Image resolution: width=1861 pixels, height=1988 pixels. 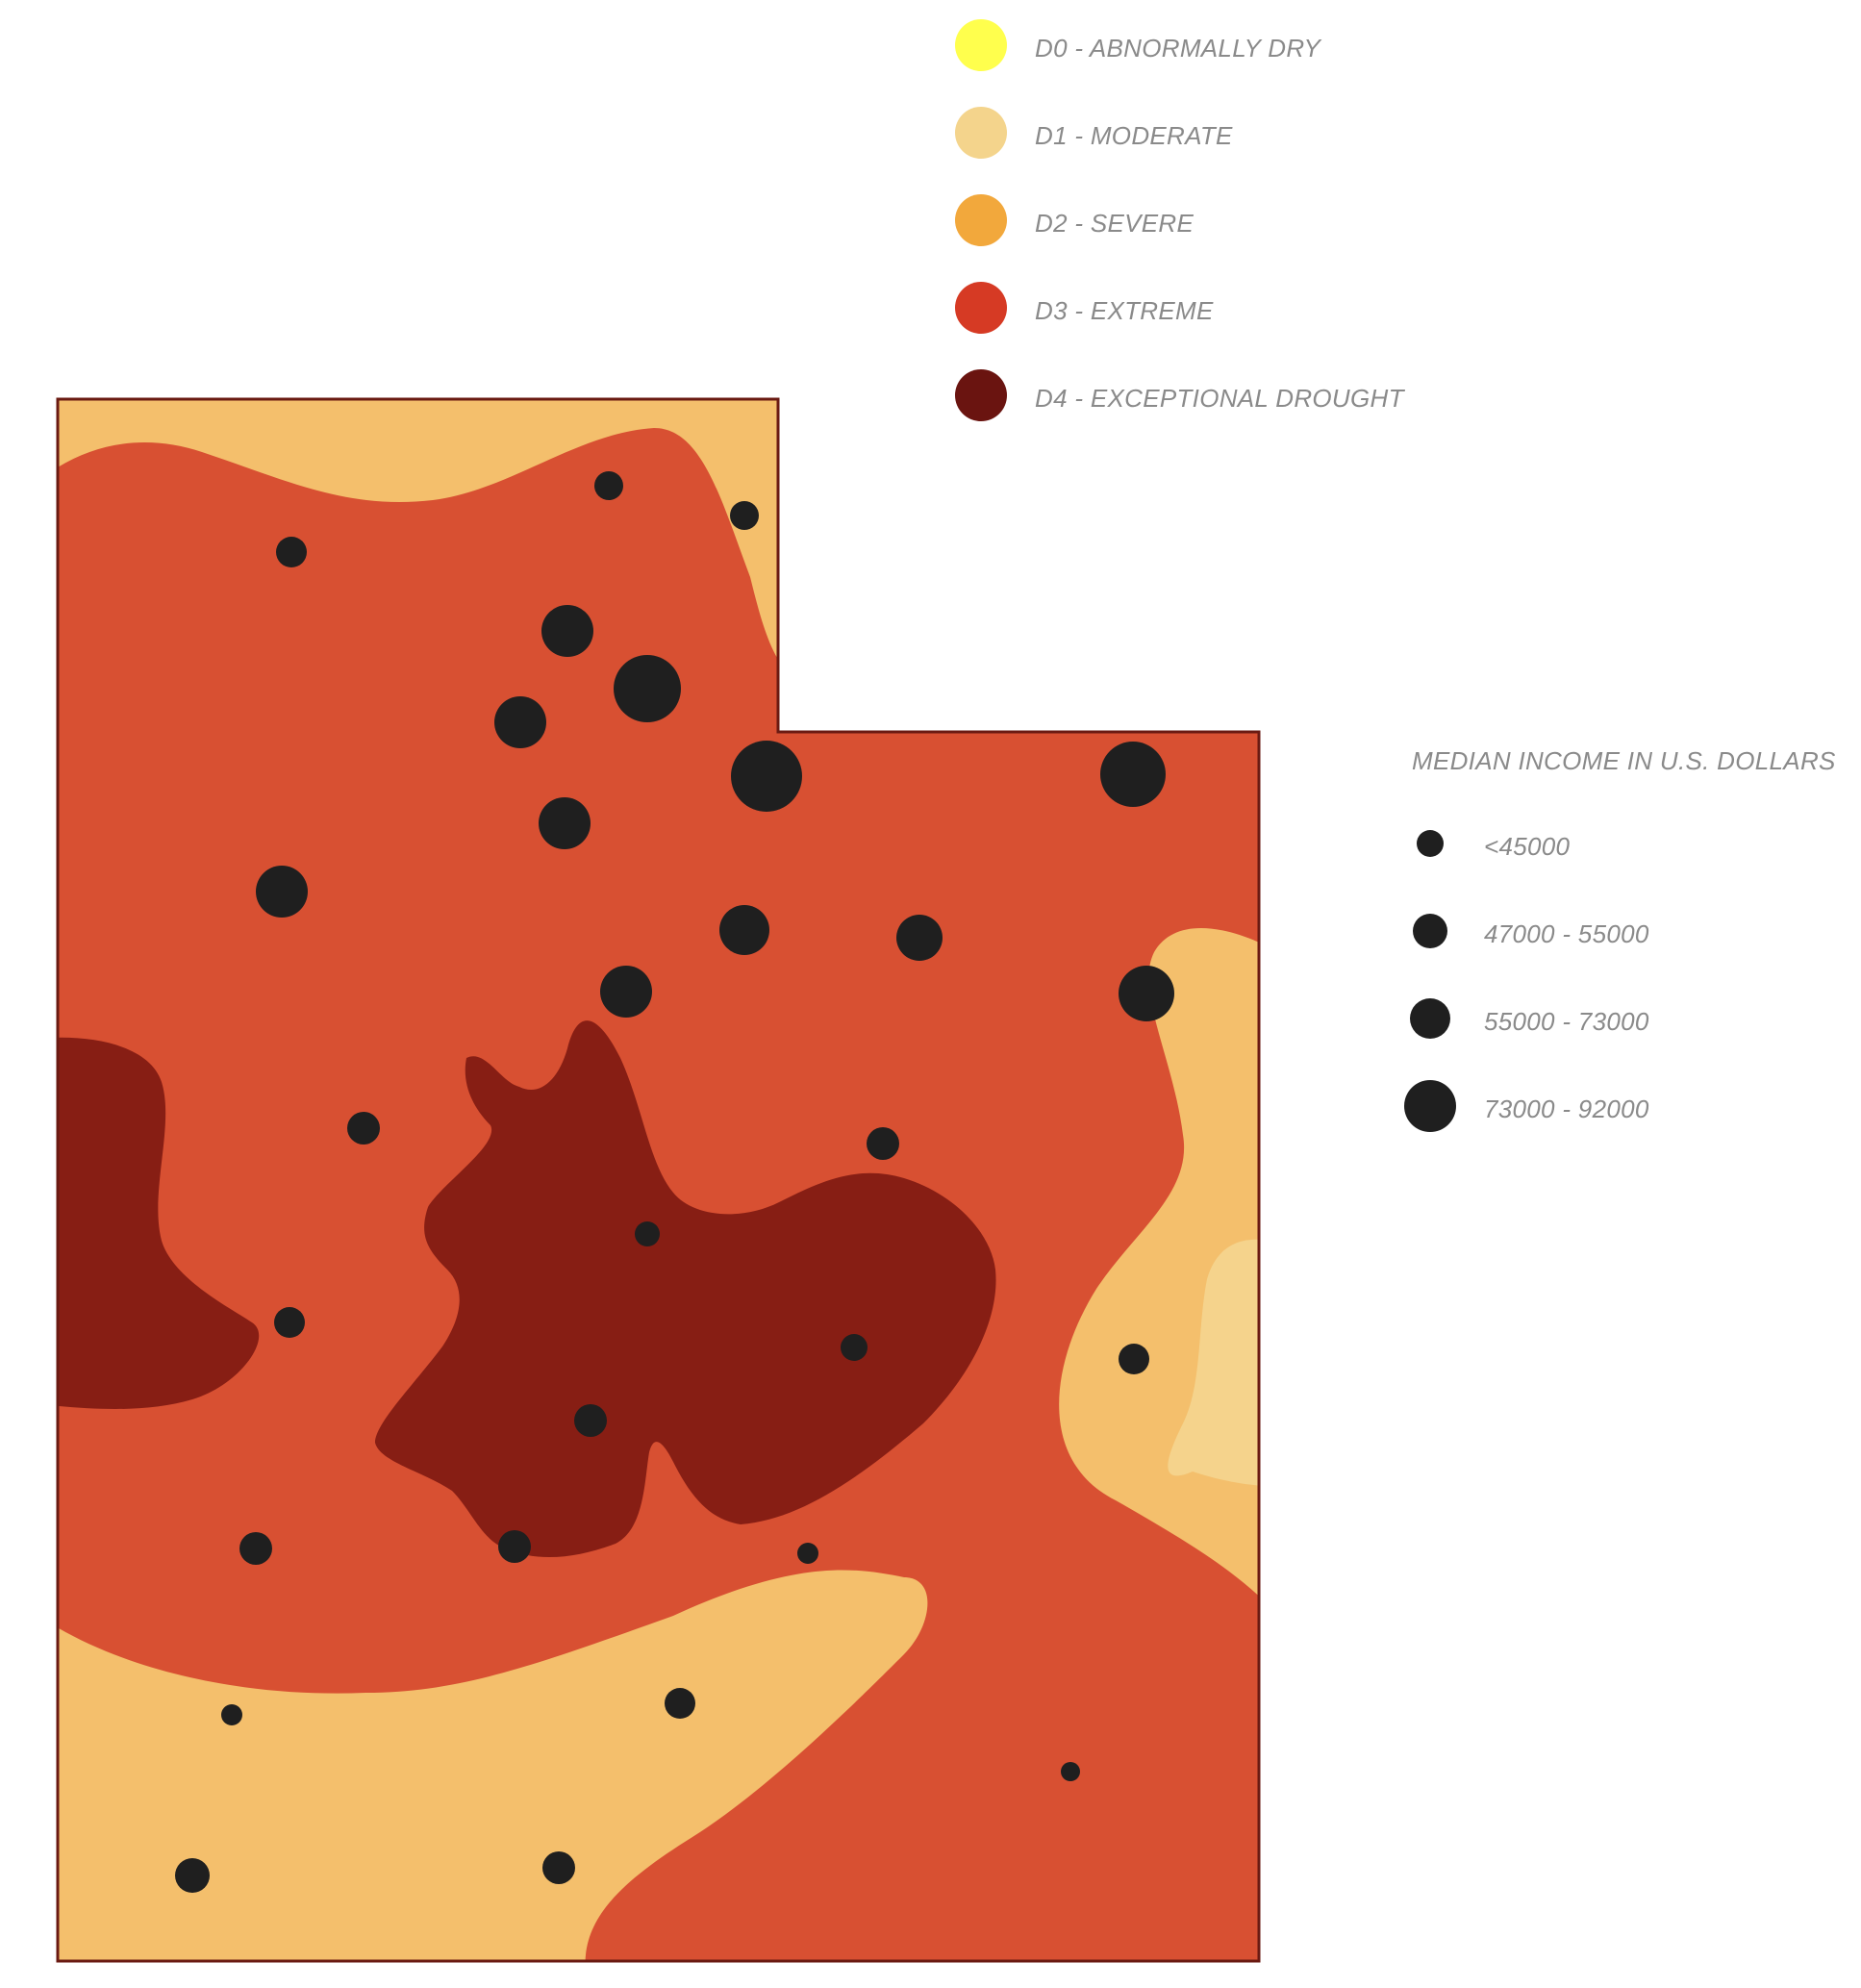 I want to click on exceptional-drought-central, so click(x=685, y=1289).